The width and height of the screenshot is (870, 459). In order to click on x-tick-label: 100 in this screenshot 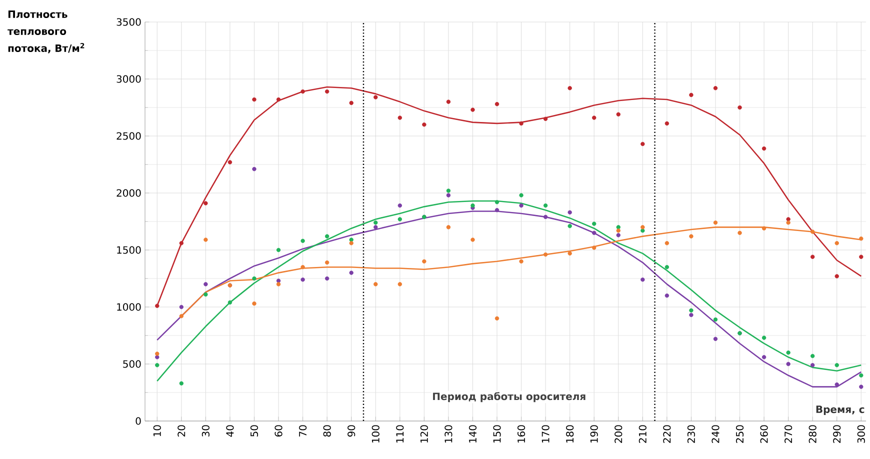, I will do `click(376, 434)`.